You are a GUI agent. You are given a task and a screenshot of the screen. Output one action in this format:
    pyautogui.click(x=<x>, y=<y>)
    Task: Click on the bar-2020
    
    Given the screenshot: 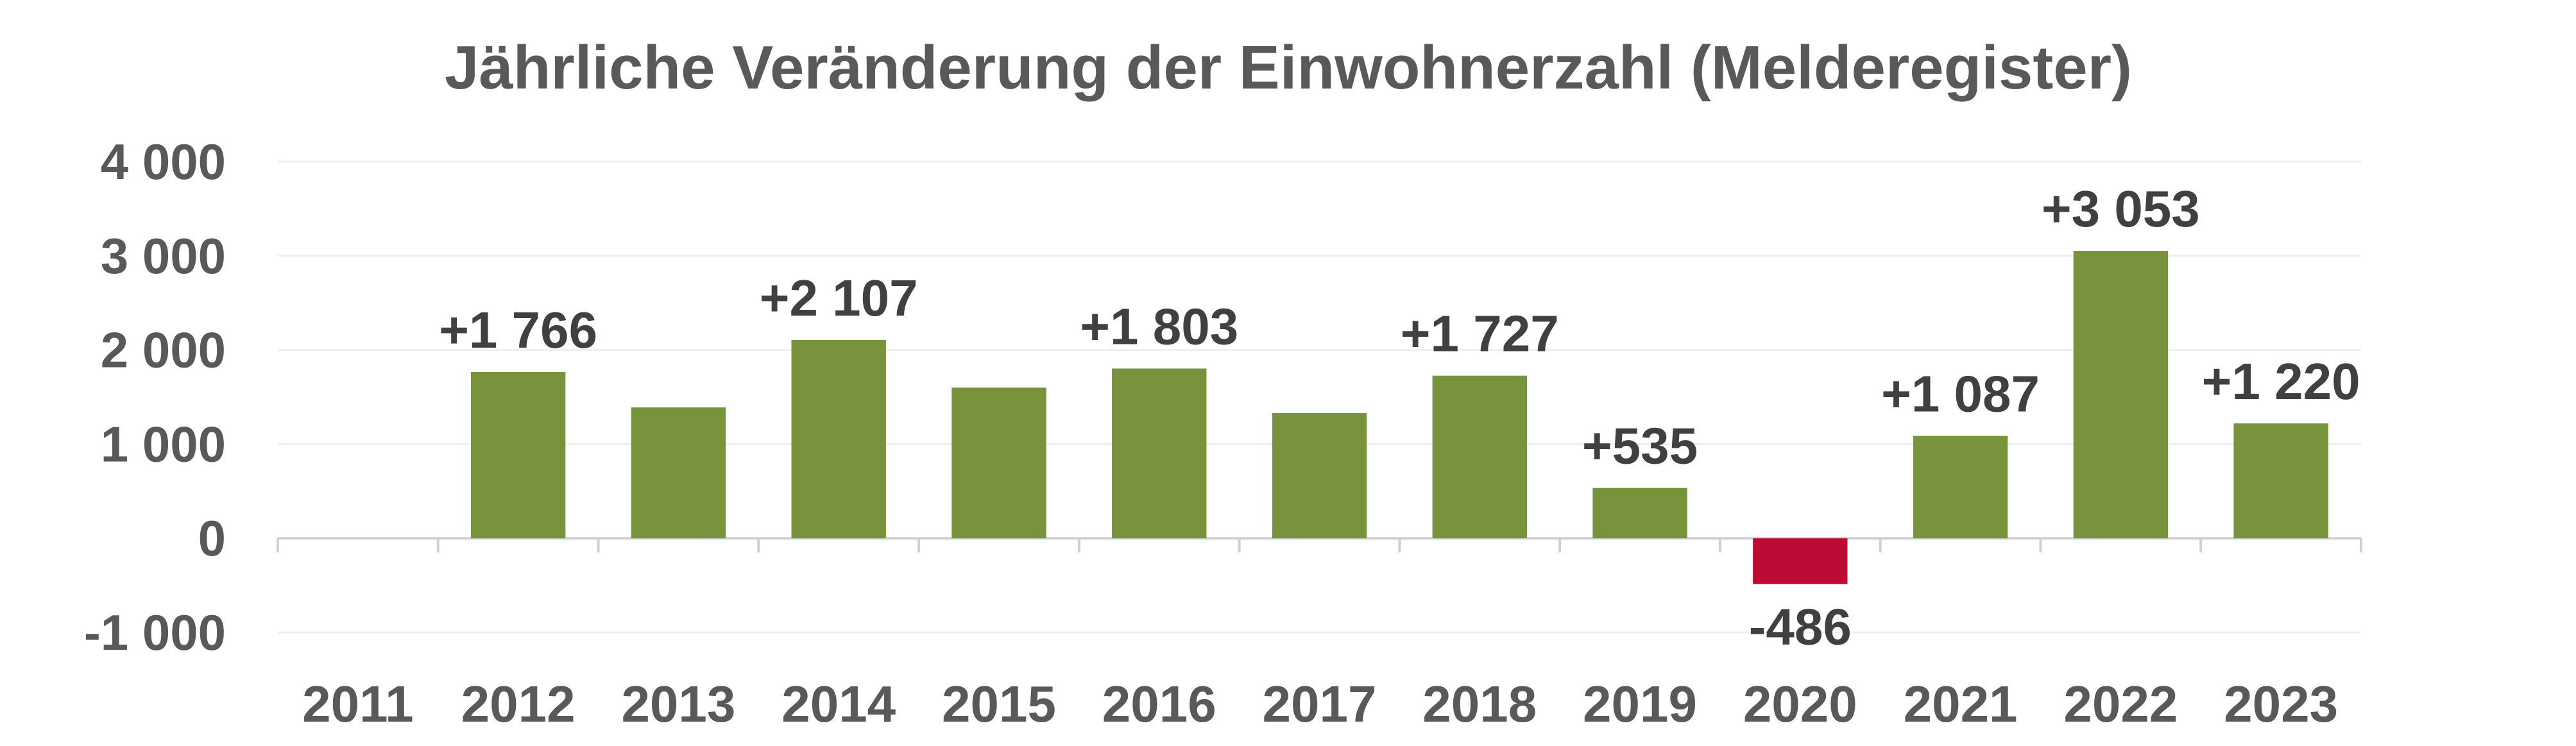 What is the action you would take?
    pyautogui.click(x=1800, y=561)
    